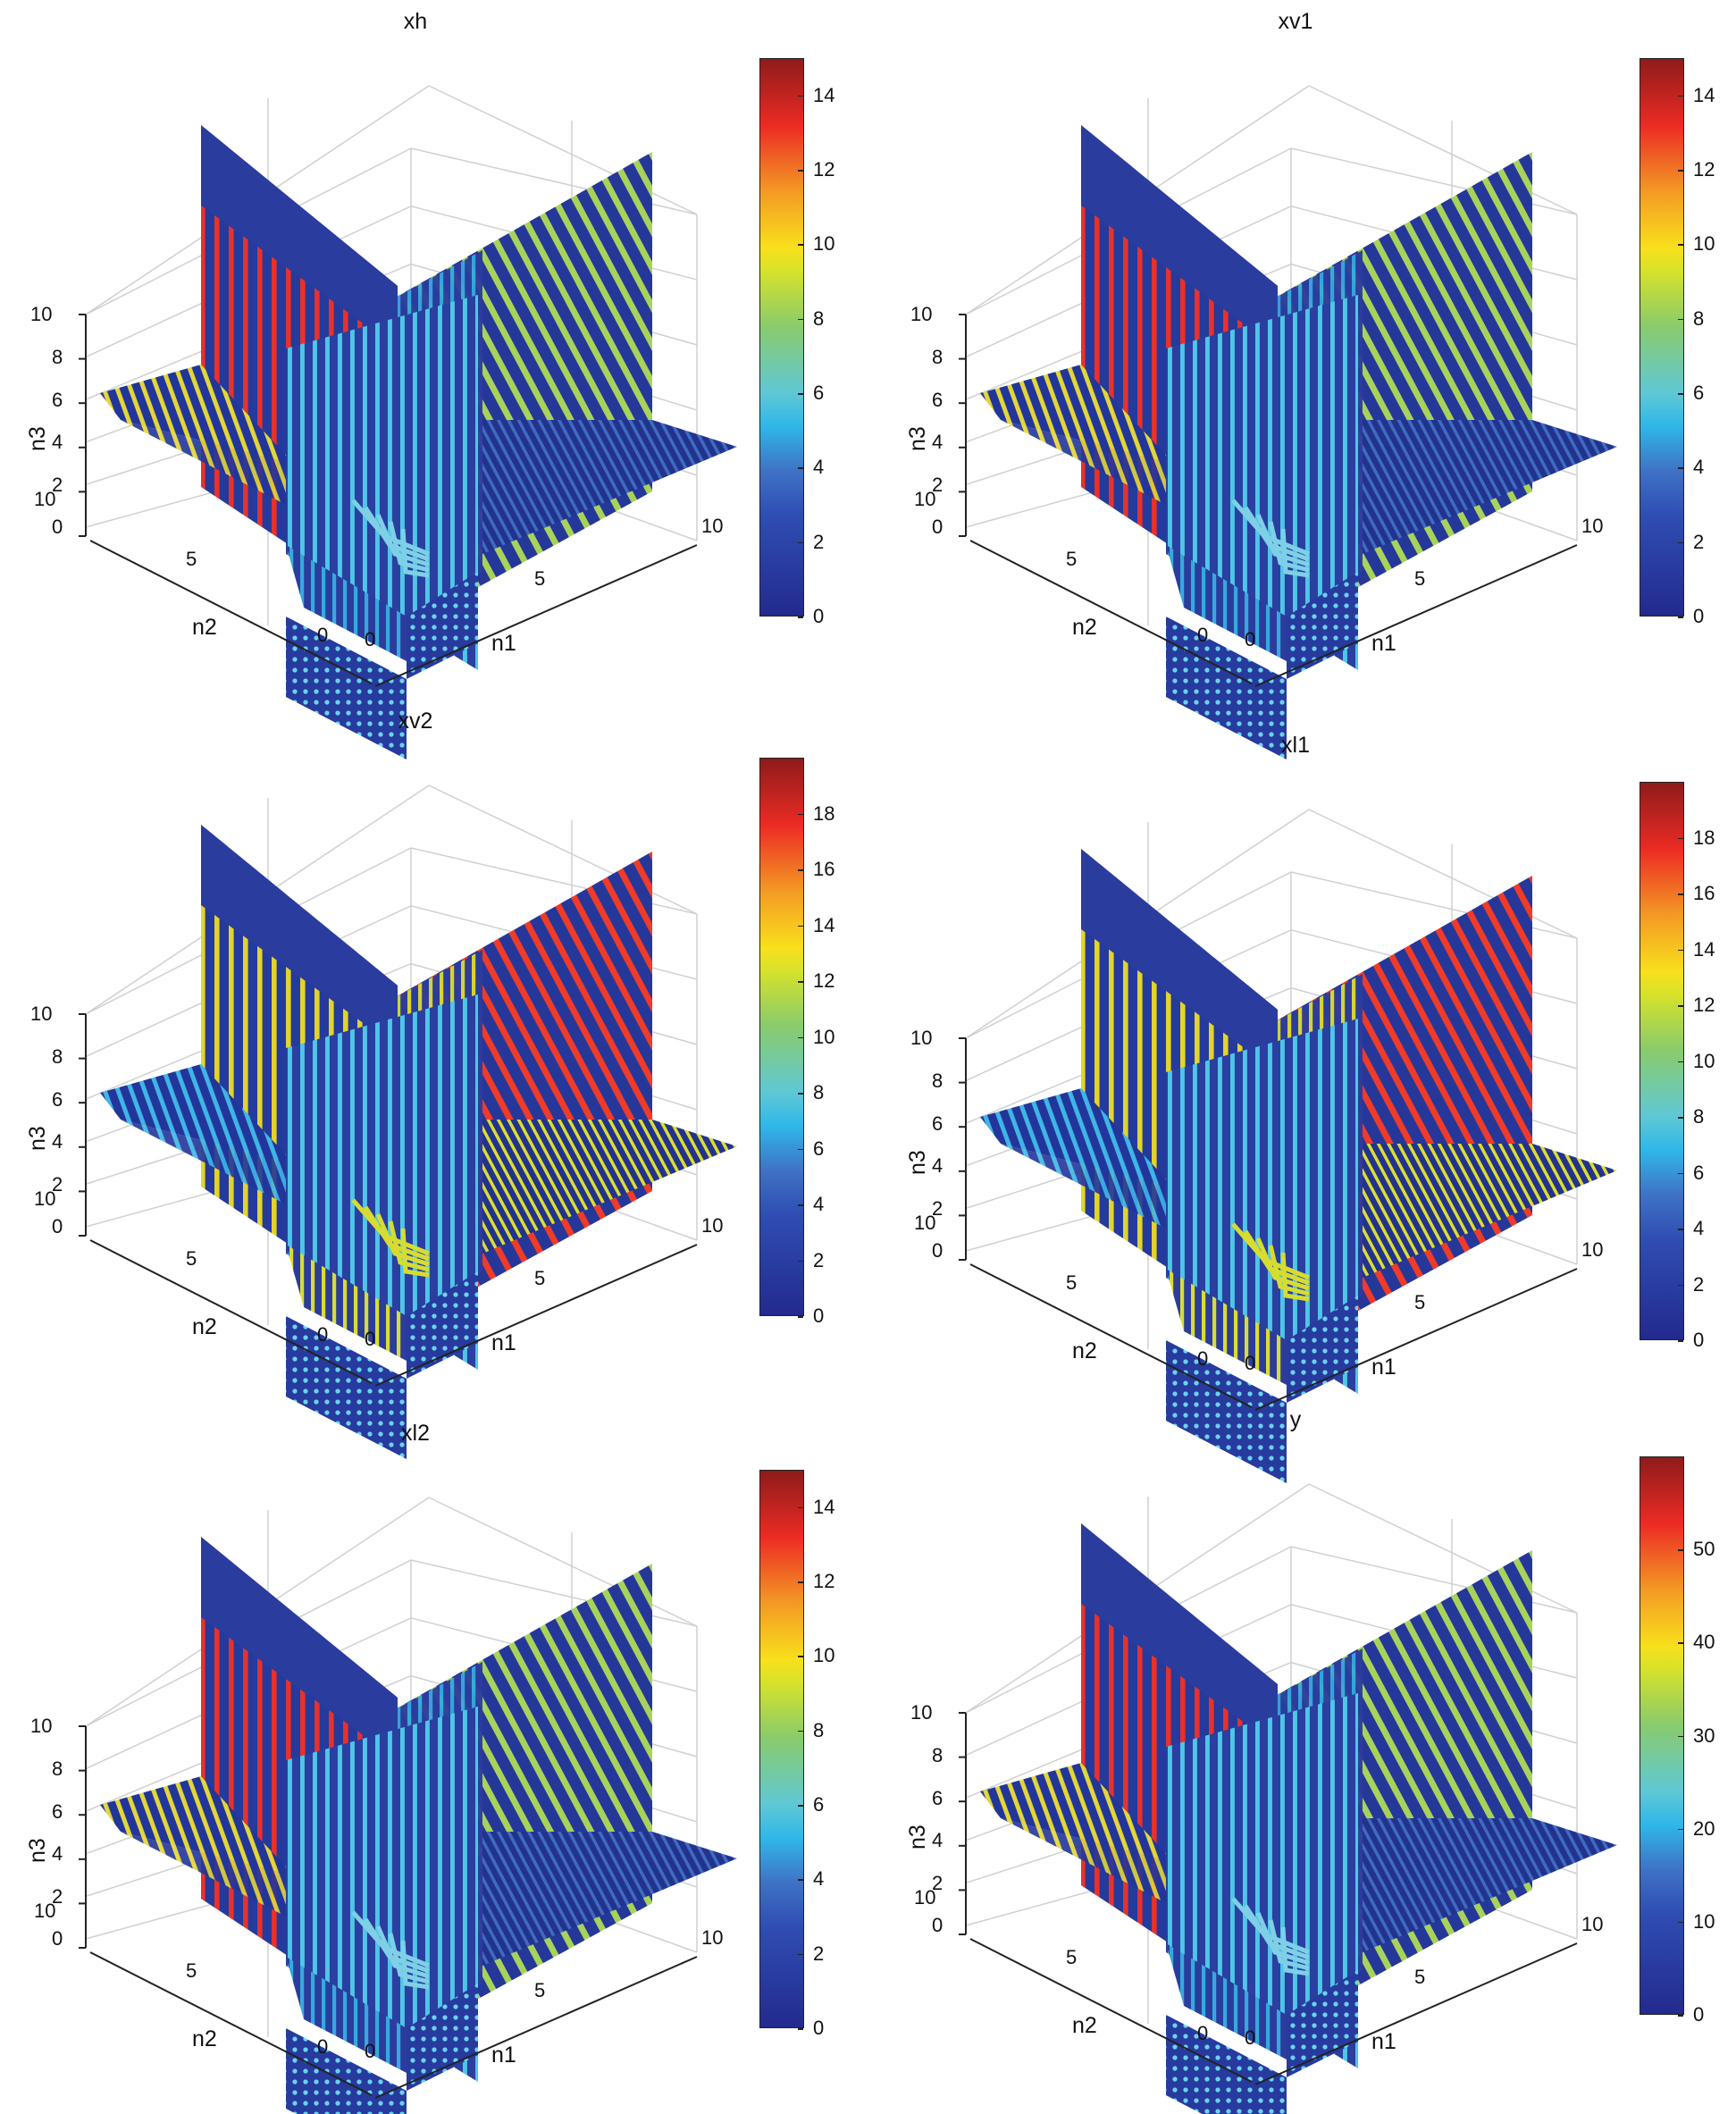  Describe the element at coordinates (1295, 21) in the screenshot. I see `panel-title: xv1` at that location.